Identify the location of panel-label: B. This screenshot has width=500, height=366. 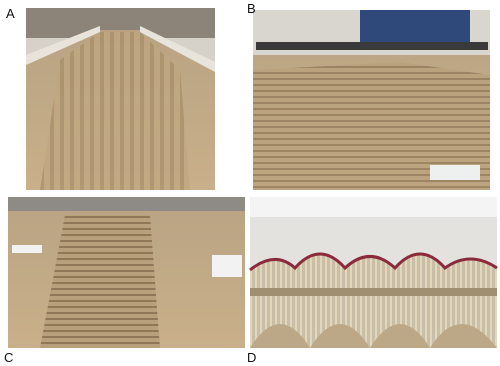
(251, 8).